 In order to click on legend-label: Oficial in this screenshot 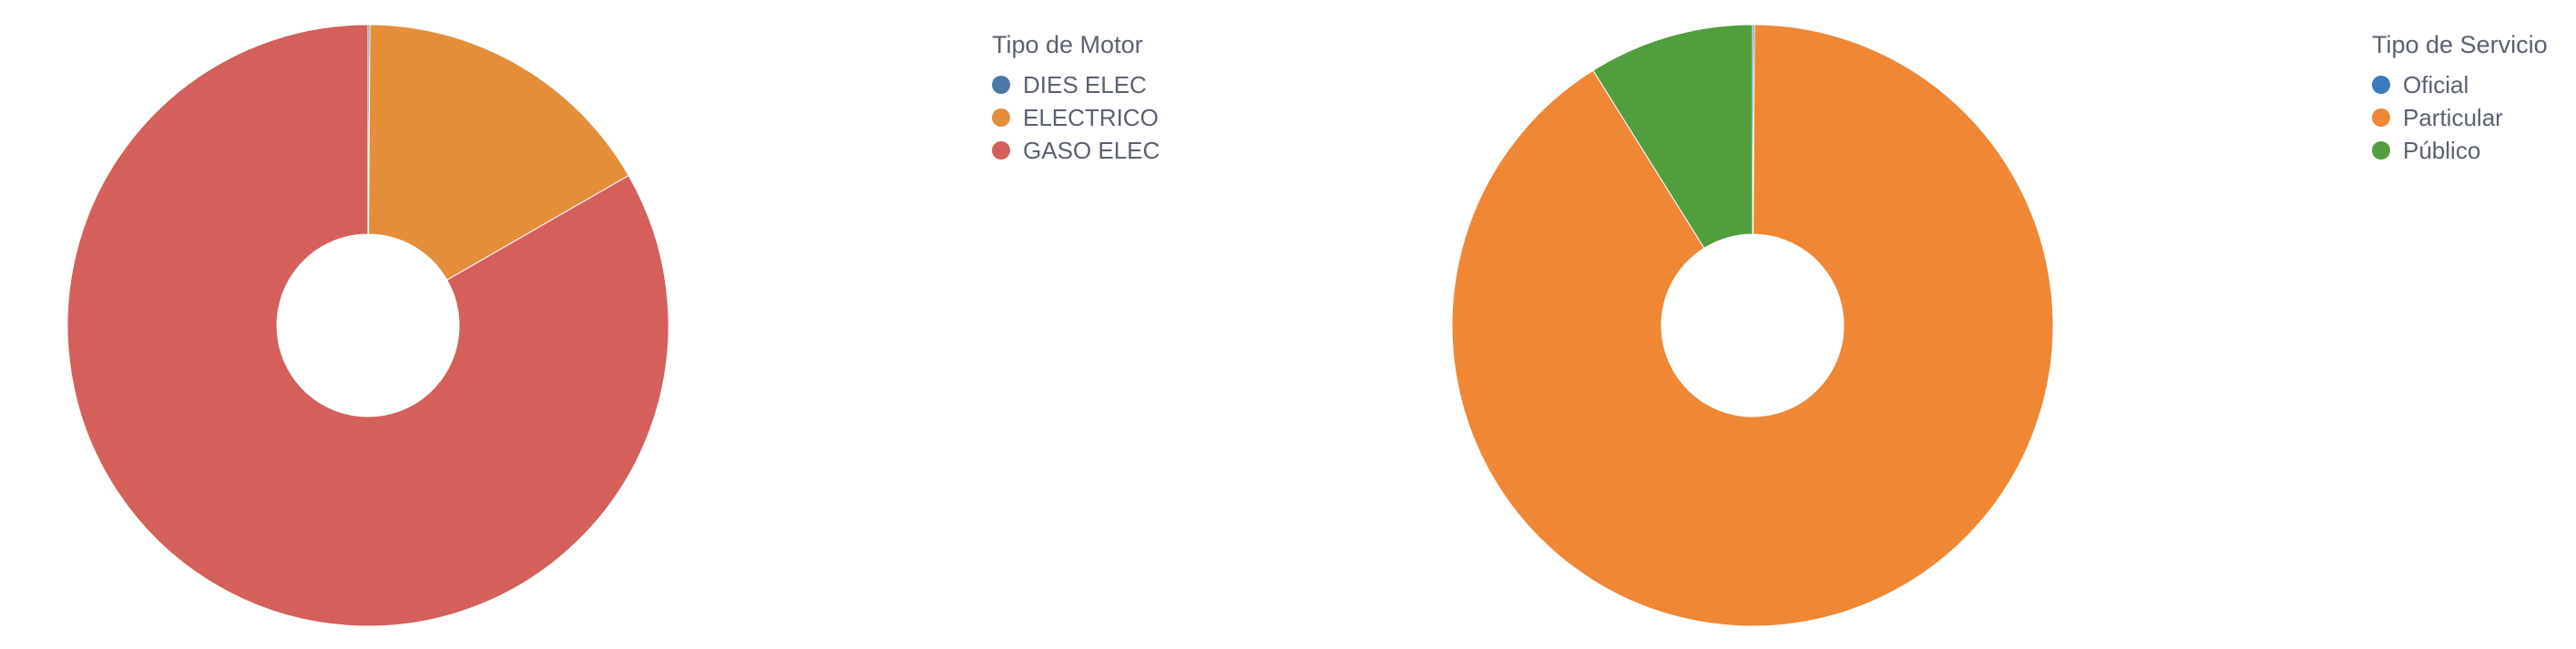, I will do `click(2436, 84)`.